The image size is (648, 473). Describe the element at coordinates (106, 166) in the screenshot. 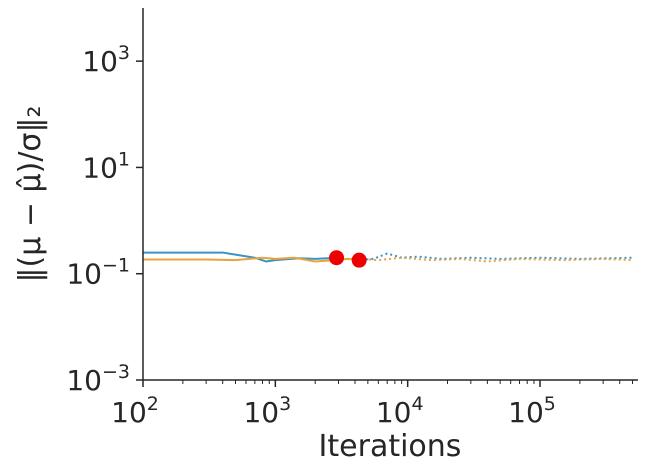

I see `y-tick-label: 10¹` at that location.